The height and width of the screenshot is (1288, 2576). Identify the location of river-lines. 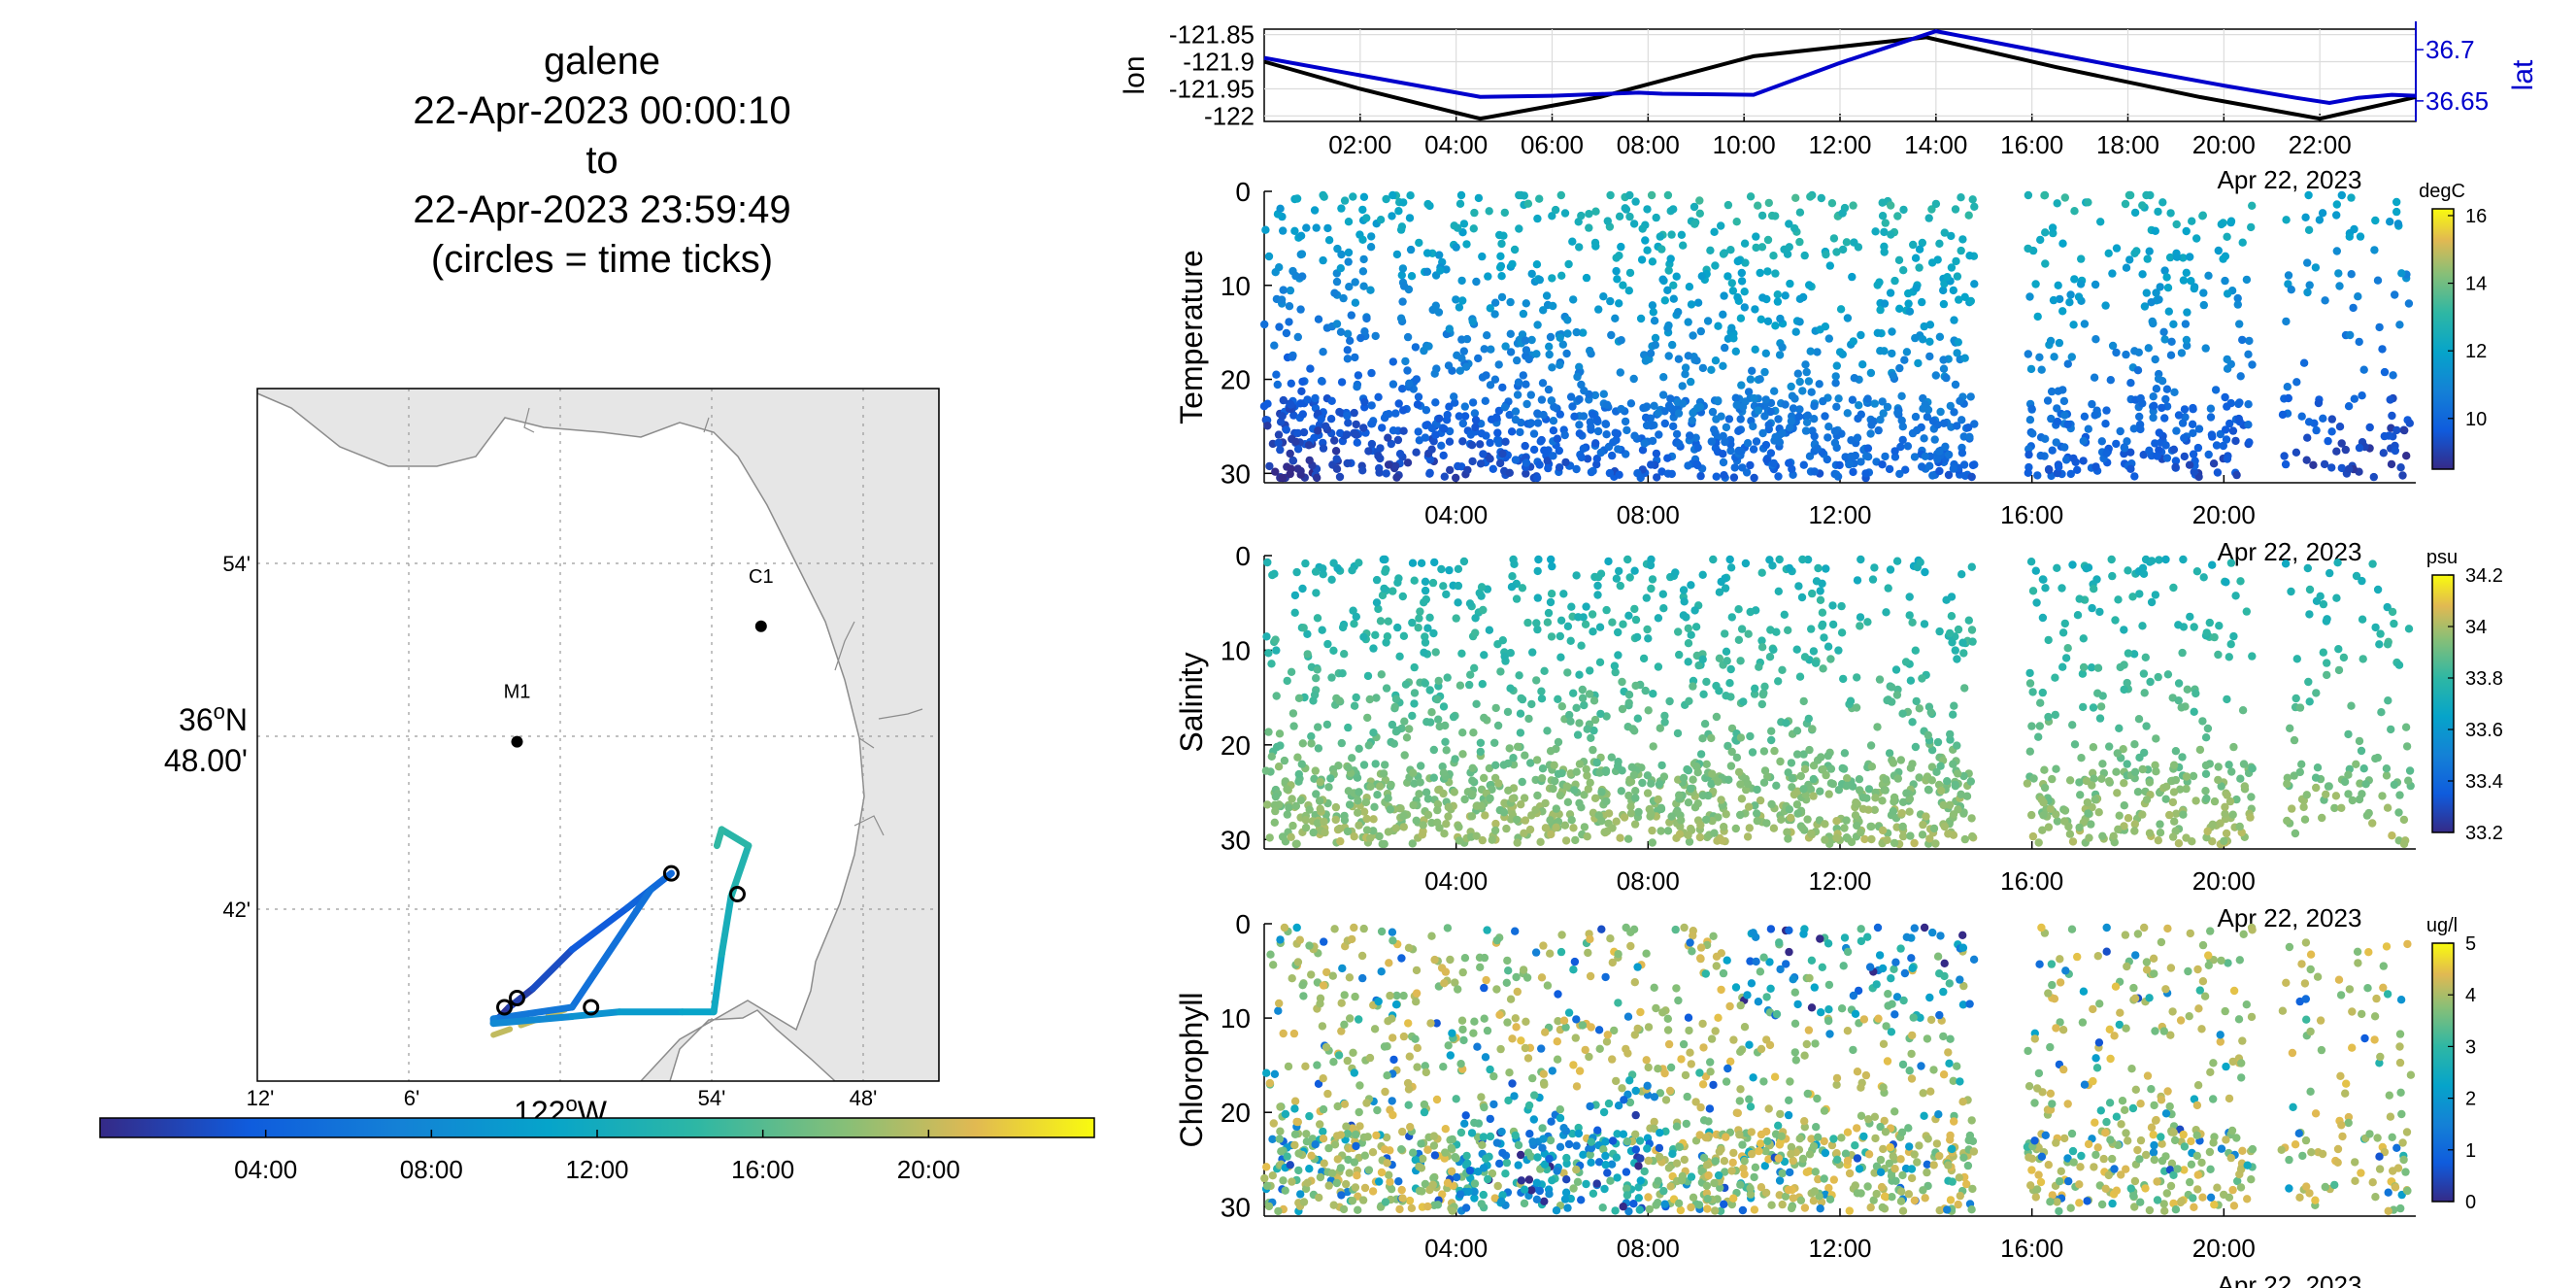
(723, 621).